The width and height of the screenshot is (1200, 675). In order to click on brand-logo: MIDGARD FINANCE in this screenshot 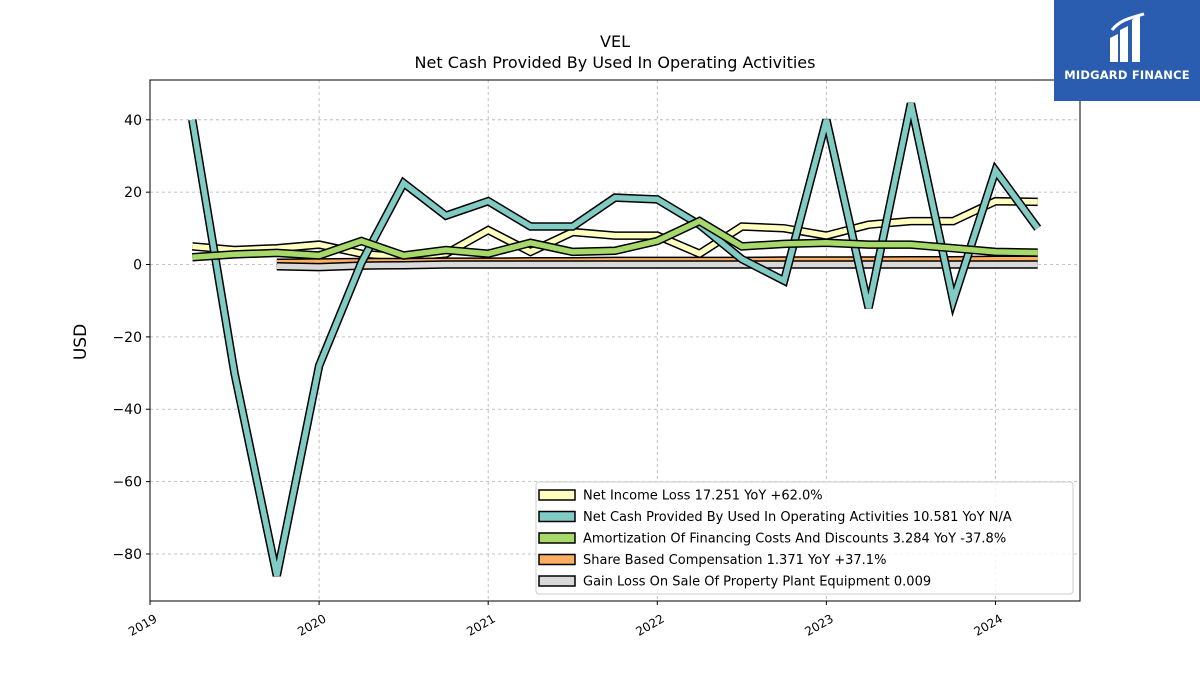, I will do `click(1127, 50)`.